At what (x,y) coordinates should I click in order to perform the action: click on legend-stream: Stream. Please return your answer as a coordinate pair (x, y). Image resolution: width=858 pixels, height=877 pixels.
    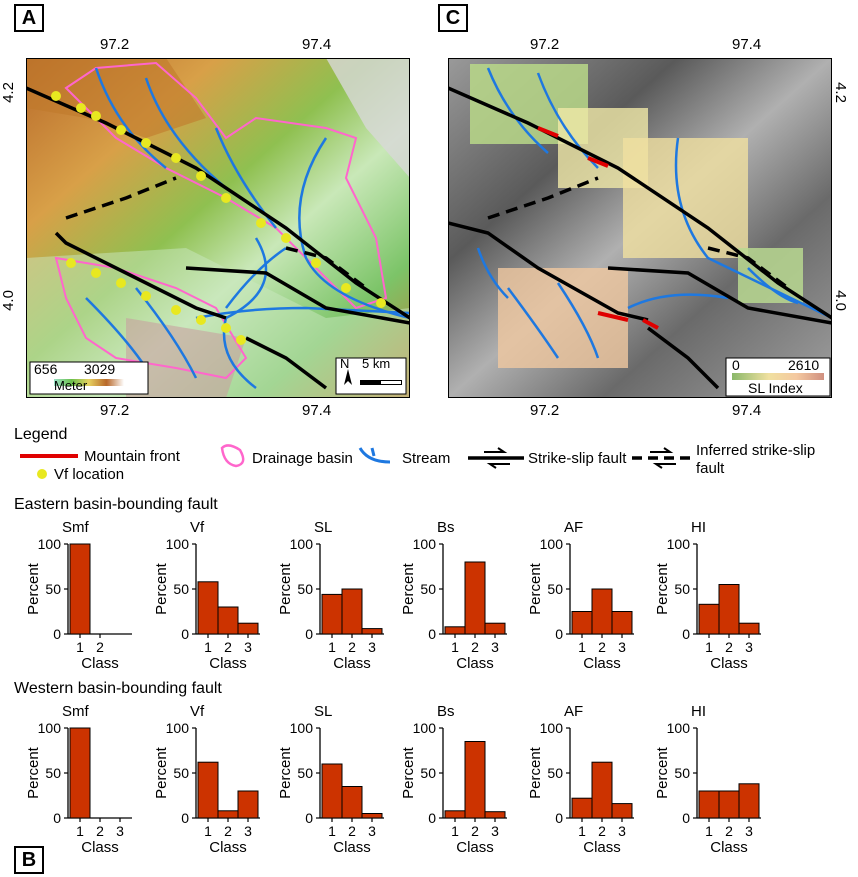
    Looking at the image, I should click on (426, 458).